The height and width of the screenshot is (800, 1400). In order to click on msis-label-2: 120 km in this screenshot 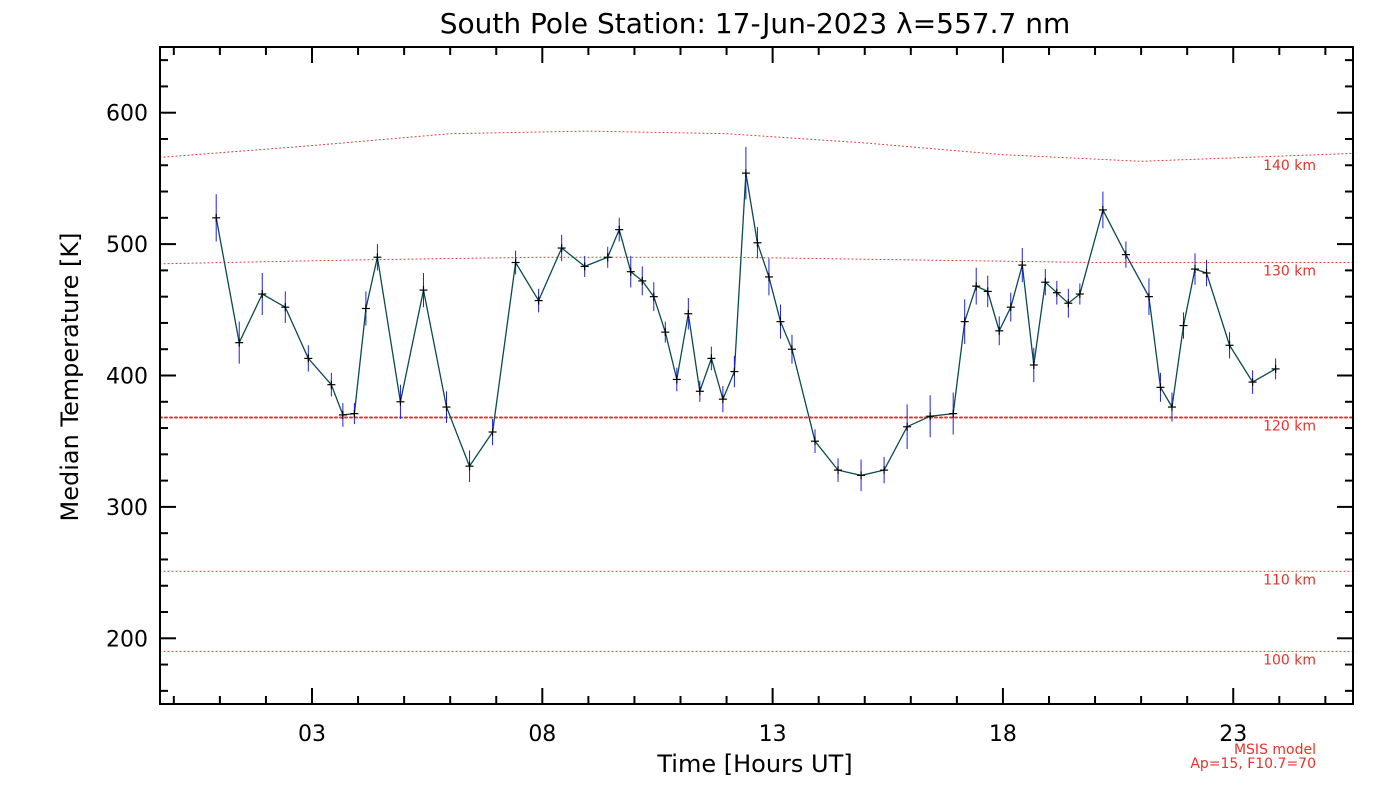, I will do `click(1289, 427)`.